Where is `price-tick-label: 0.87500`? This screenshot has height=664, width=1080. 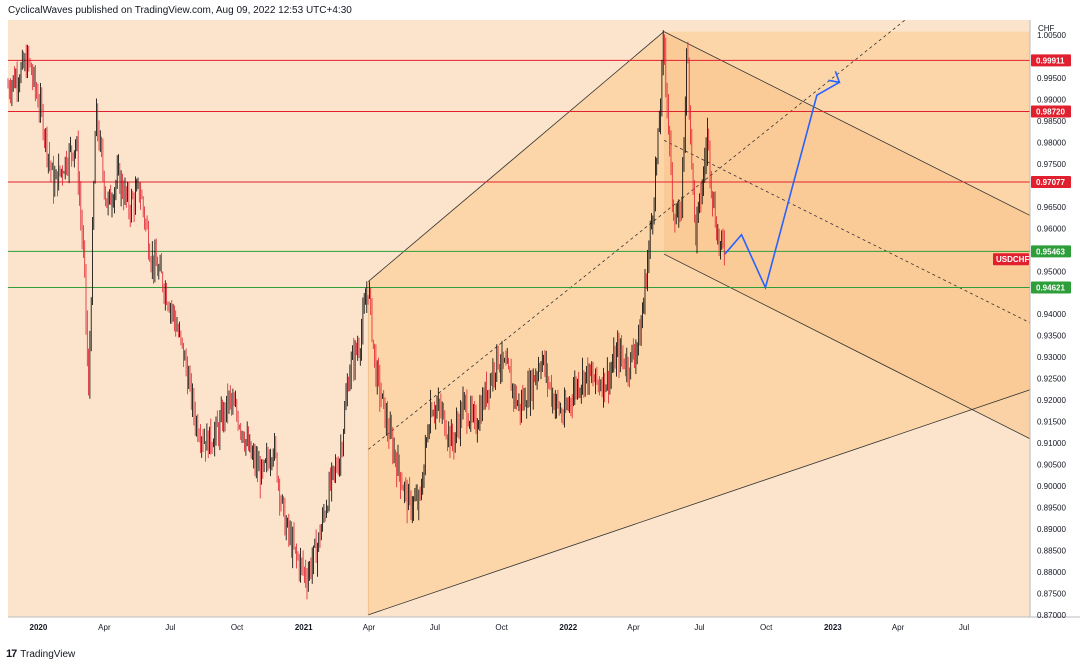 price-tick-label: 0.87500 is located at coordinates (1051, 593).